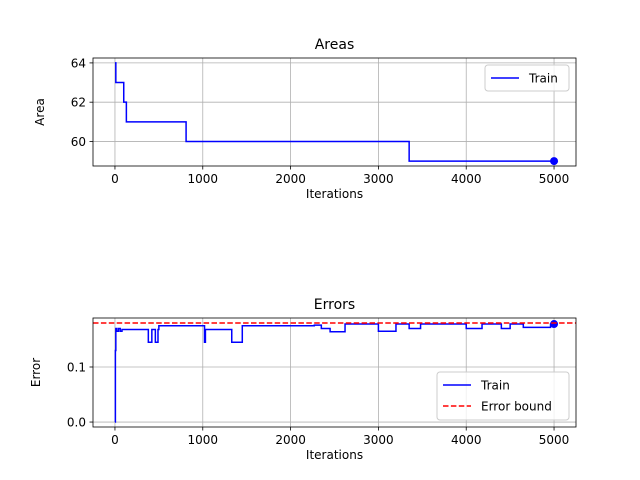 This screenshot has height=480, width=640. I want to click on chart-title: Errors, so click(334, 305).